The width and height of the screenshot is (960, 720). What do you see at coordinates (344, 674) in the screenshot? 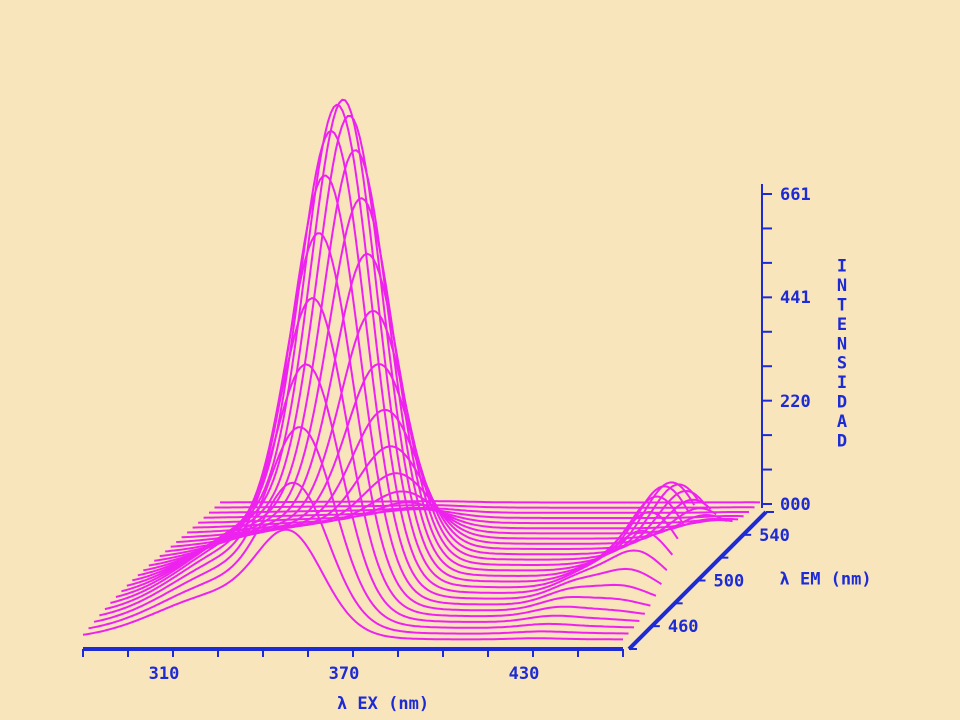
I see `ex-tick-label: 370` at bounding box center [344, 674].